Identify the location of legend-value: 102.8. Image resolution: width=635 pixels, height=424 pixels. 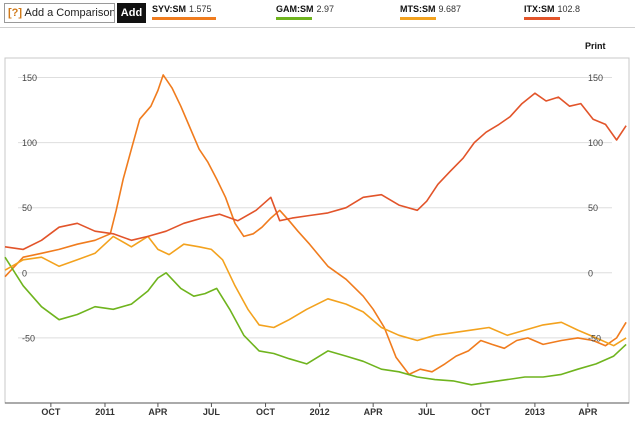
(569, 9).